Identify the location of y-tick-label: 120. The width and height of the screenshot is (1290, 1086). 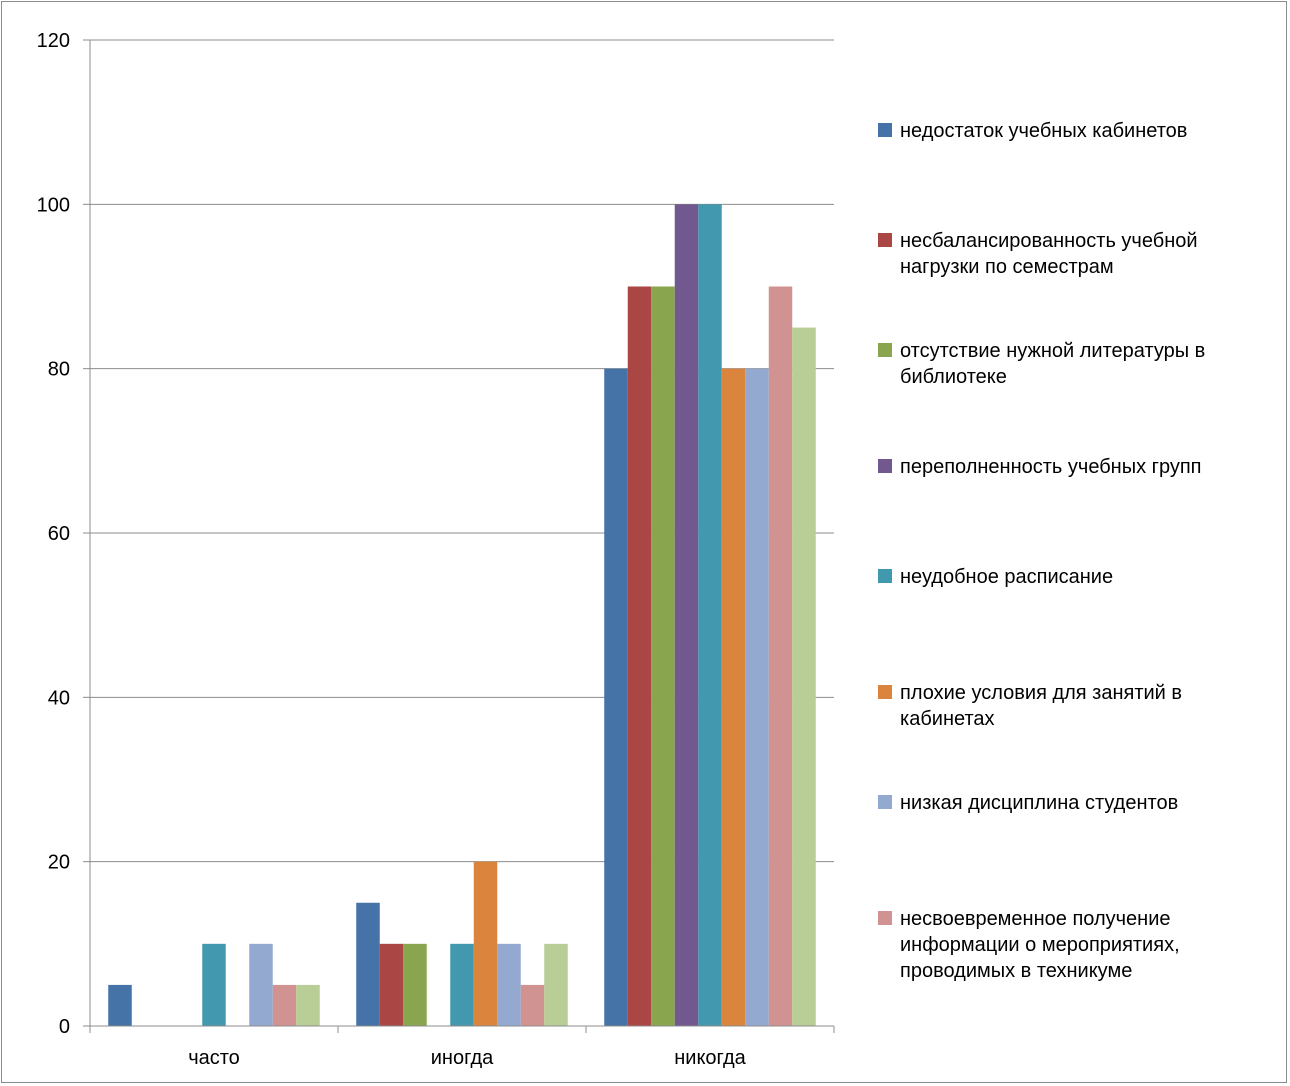
(53, 41).